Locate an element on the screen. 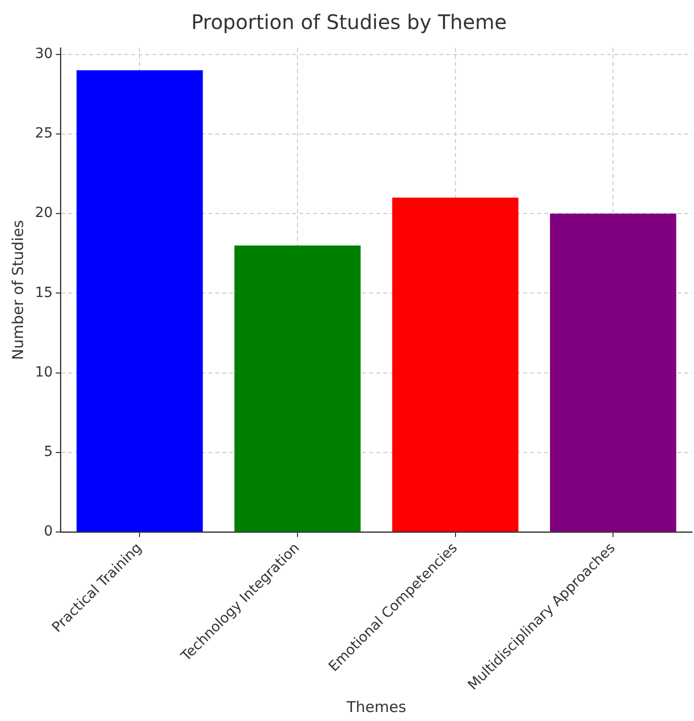 Image resolution: width=694 pixels, height=721 pixels. y-tick-label: 30 is located at coordinates (43, 54).